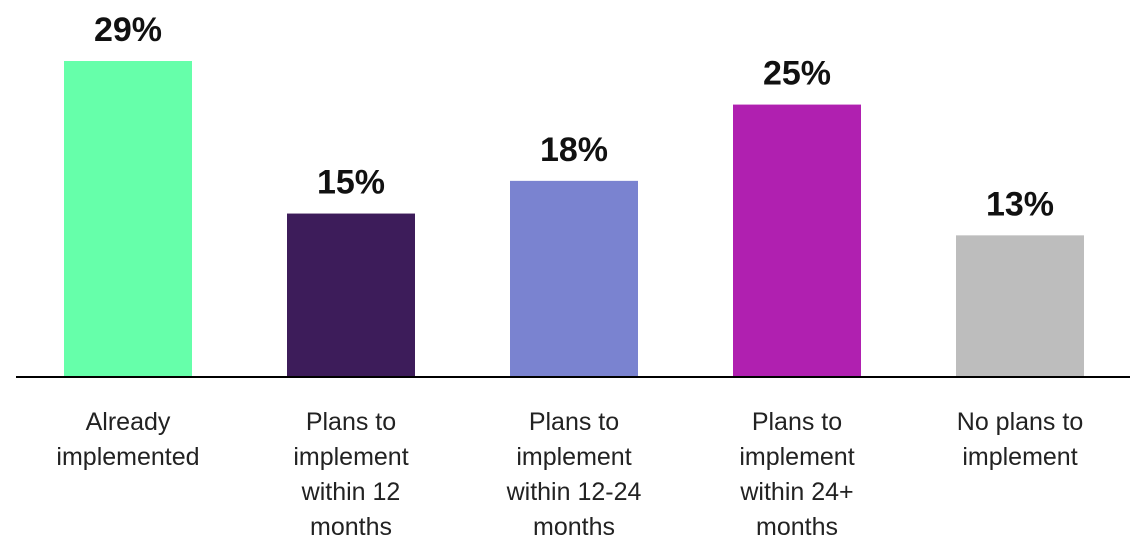  What do you see at coordinates (574, 474) in the screenshot?
I see `category-label-3: Plans to implement within 12-24 months` at bounding box center [574, 474].